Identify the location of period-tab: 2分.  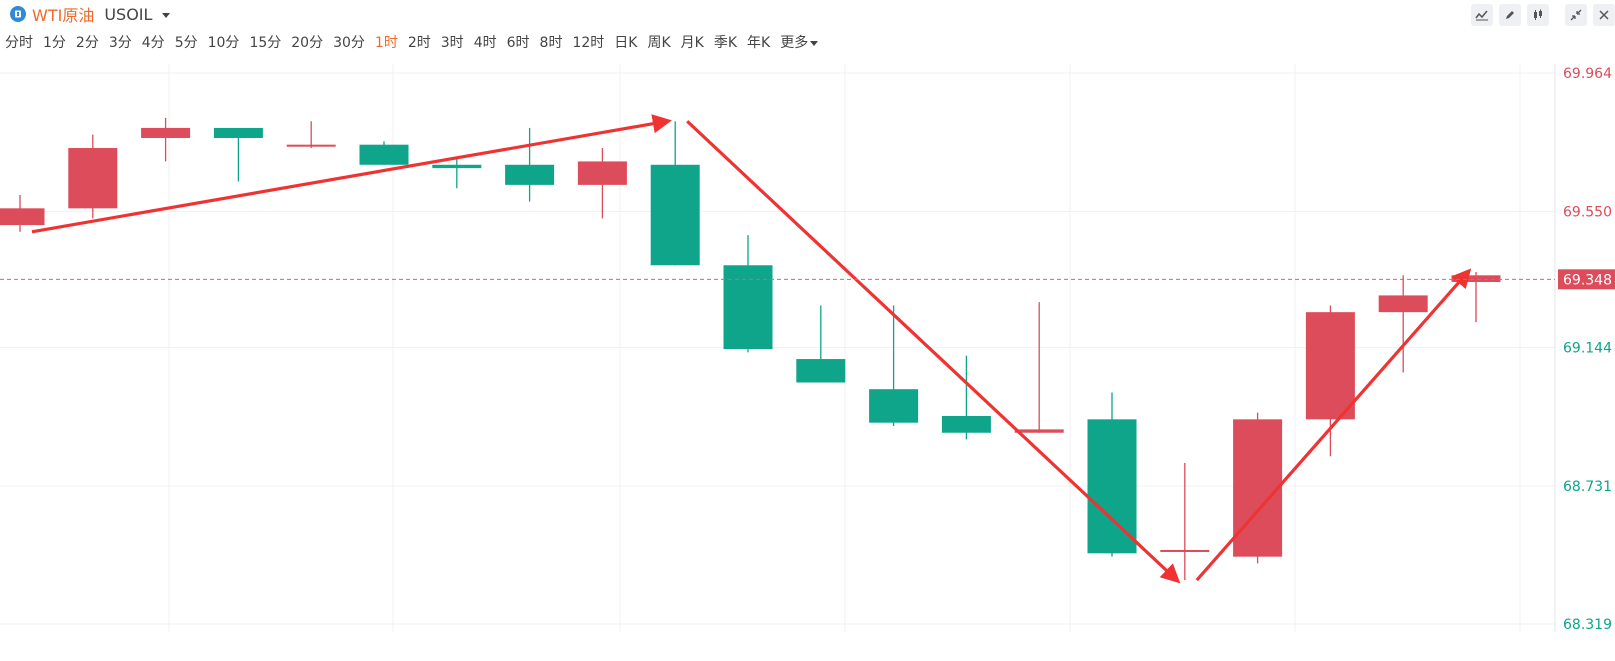
(87, 43).